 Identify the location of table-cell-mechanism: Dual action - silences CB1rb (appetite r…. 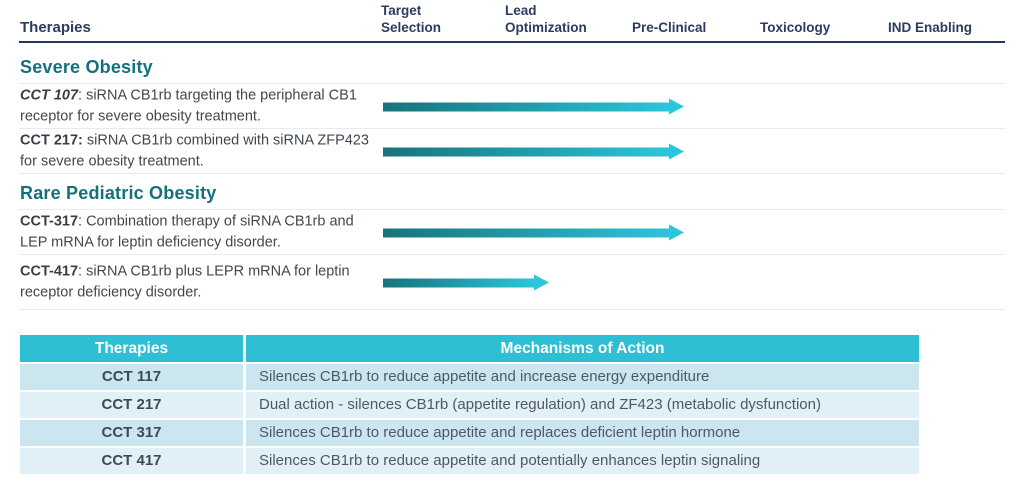
(582, 405).